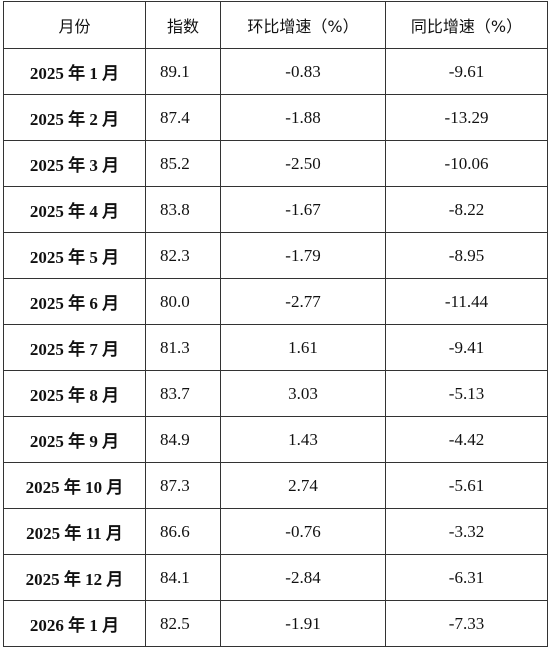 Image resolution: width=550 pixels, height=650 pixels. What do you see at coordinates (303, 439) in the screenshot?
I see `mom-cell: 1.43` at bounding box center [303, 439].